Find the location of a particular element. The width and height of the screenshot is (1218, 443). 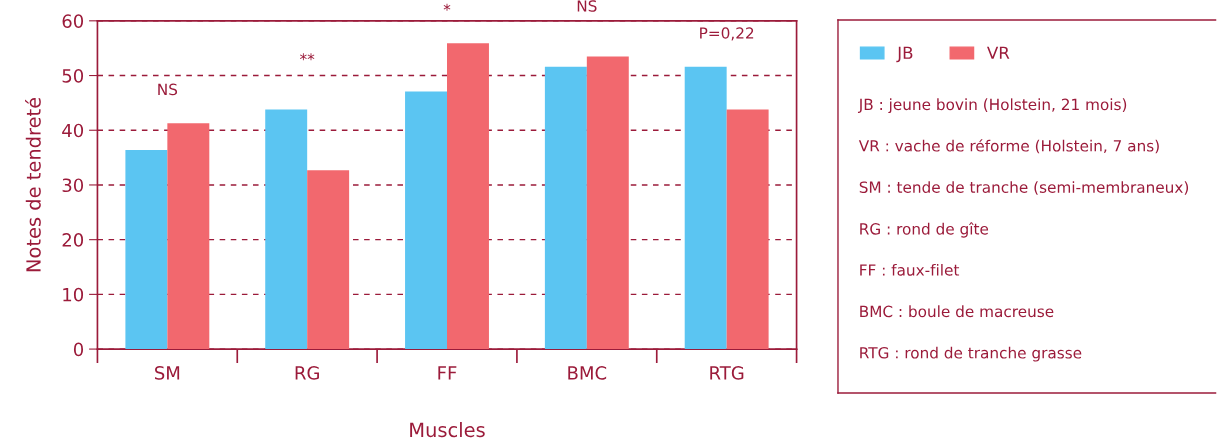

text: RG : rond de gîte is located at coordinates (924, 230).